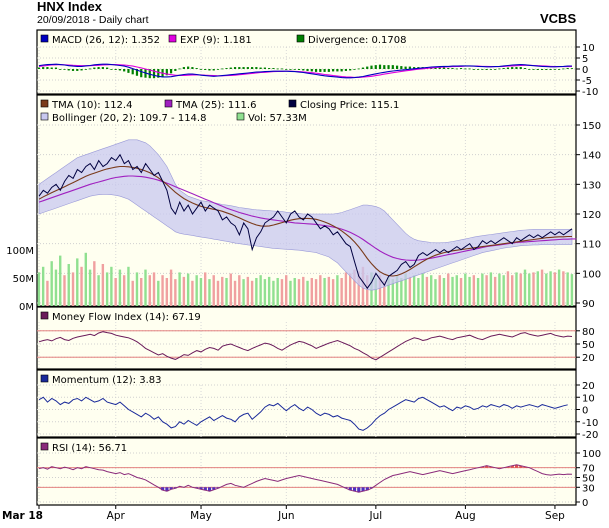  What do you see at coordinates (70, 7) in the screenshot?
I see `chart-title: HNX Index` at bounding box center [70, 7].